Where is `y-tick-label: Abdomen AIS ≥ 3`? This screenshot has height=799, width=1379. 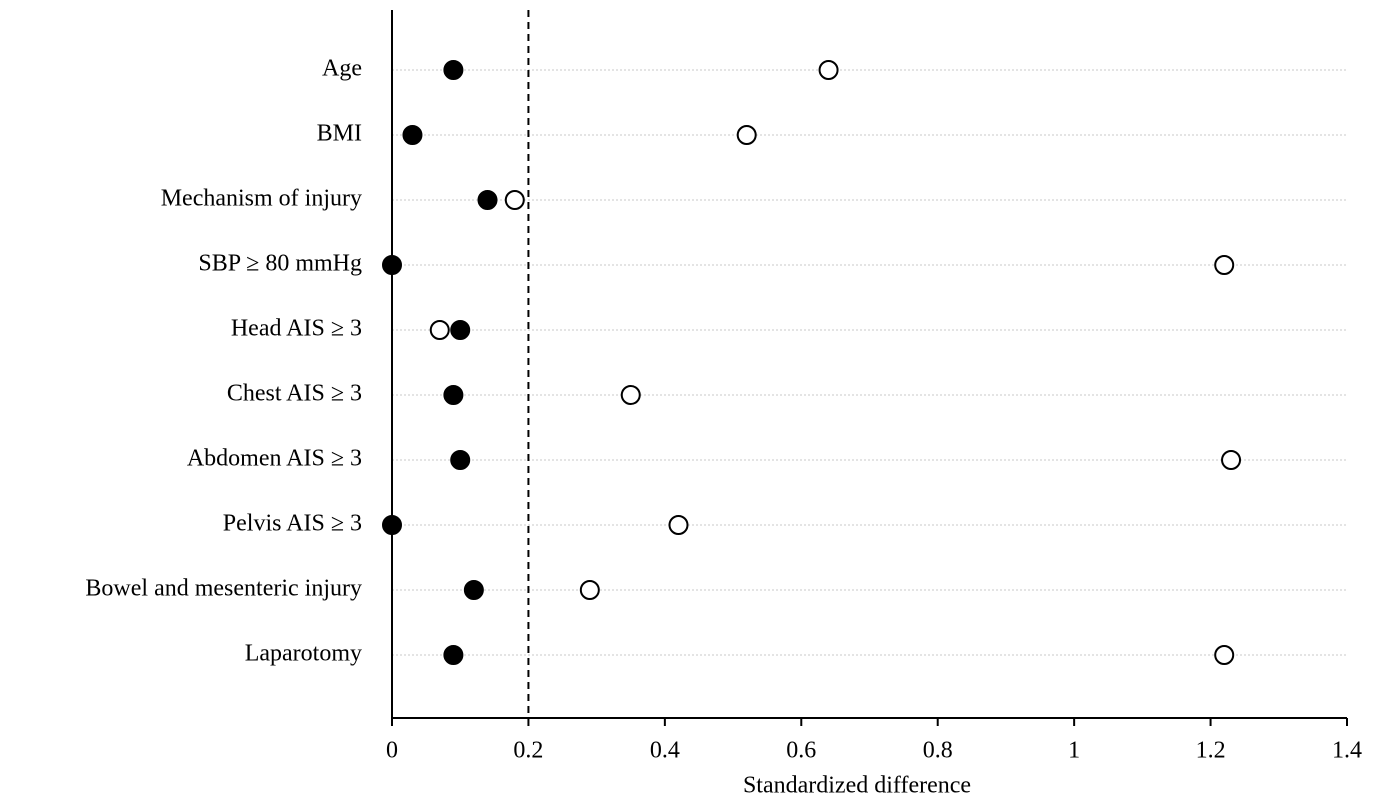 y-tick-label: Abdomen AIS ≥ 3 is located at coordinates (274, 459).